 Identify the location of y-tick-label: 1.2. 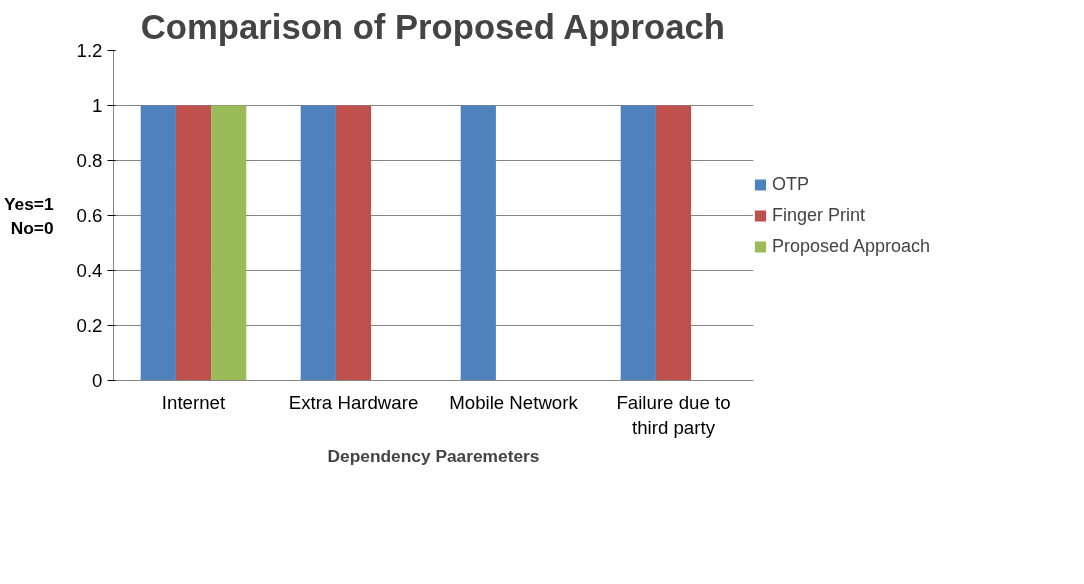
(89, 50).